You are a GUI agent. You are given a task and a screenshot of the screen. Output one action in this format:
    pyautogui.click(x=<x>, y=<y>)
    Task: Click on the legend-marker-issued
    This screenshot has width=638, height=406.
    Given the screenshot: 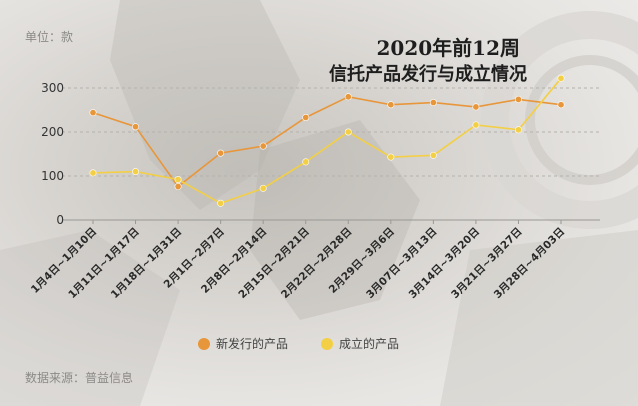 What is the action you would take?
    pyautogui.click(x=204, y=343)
    